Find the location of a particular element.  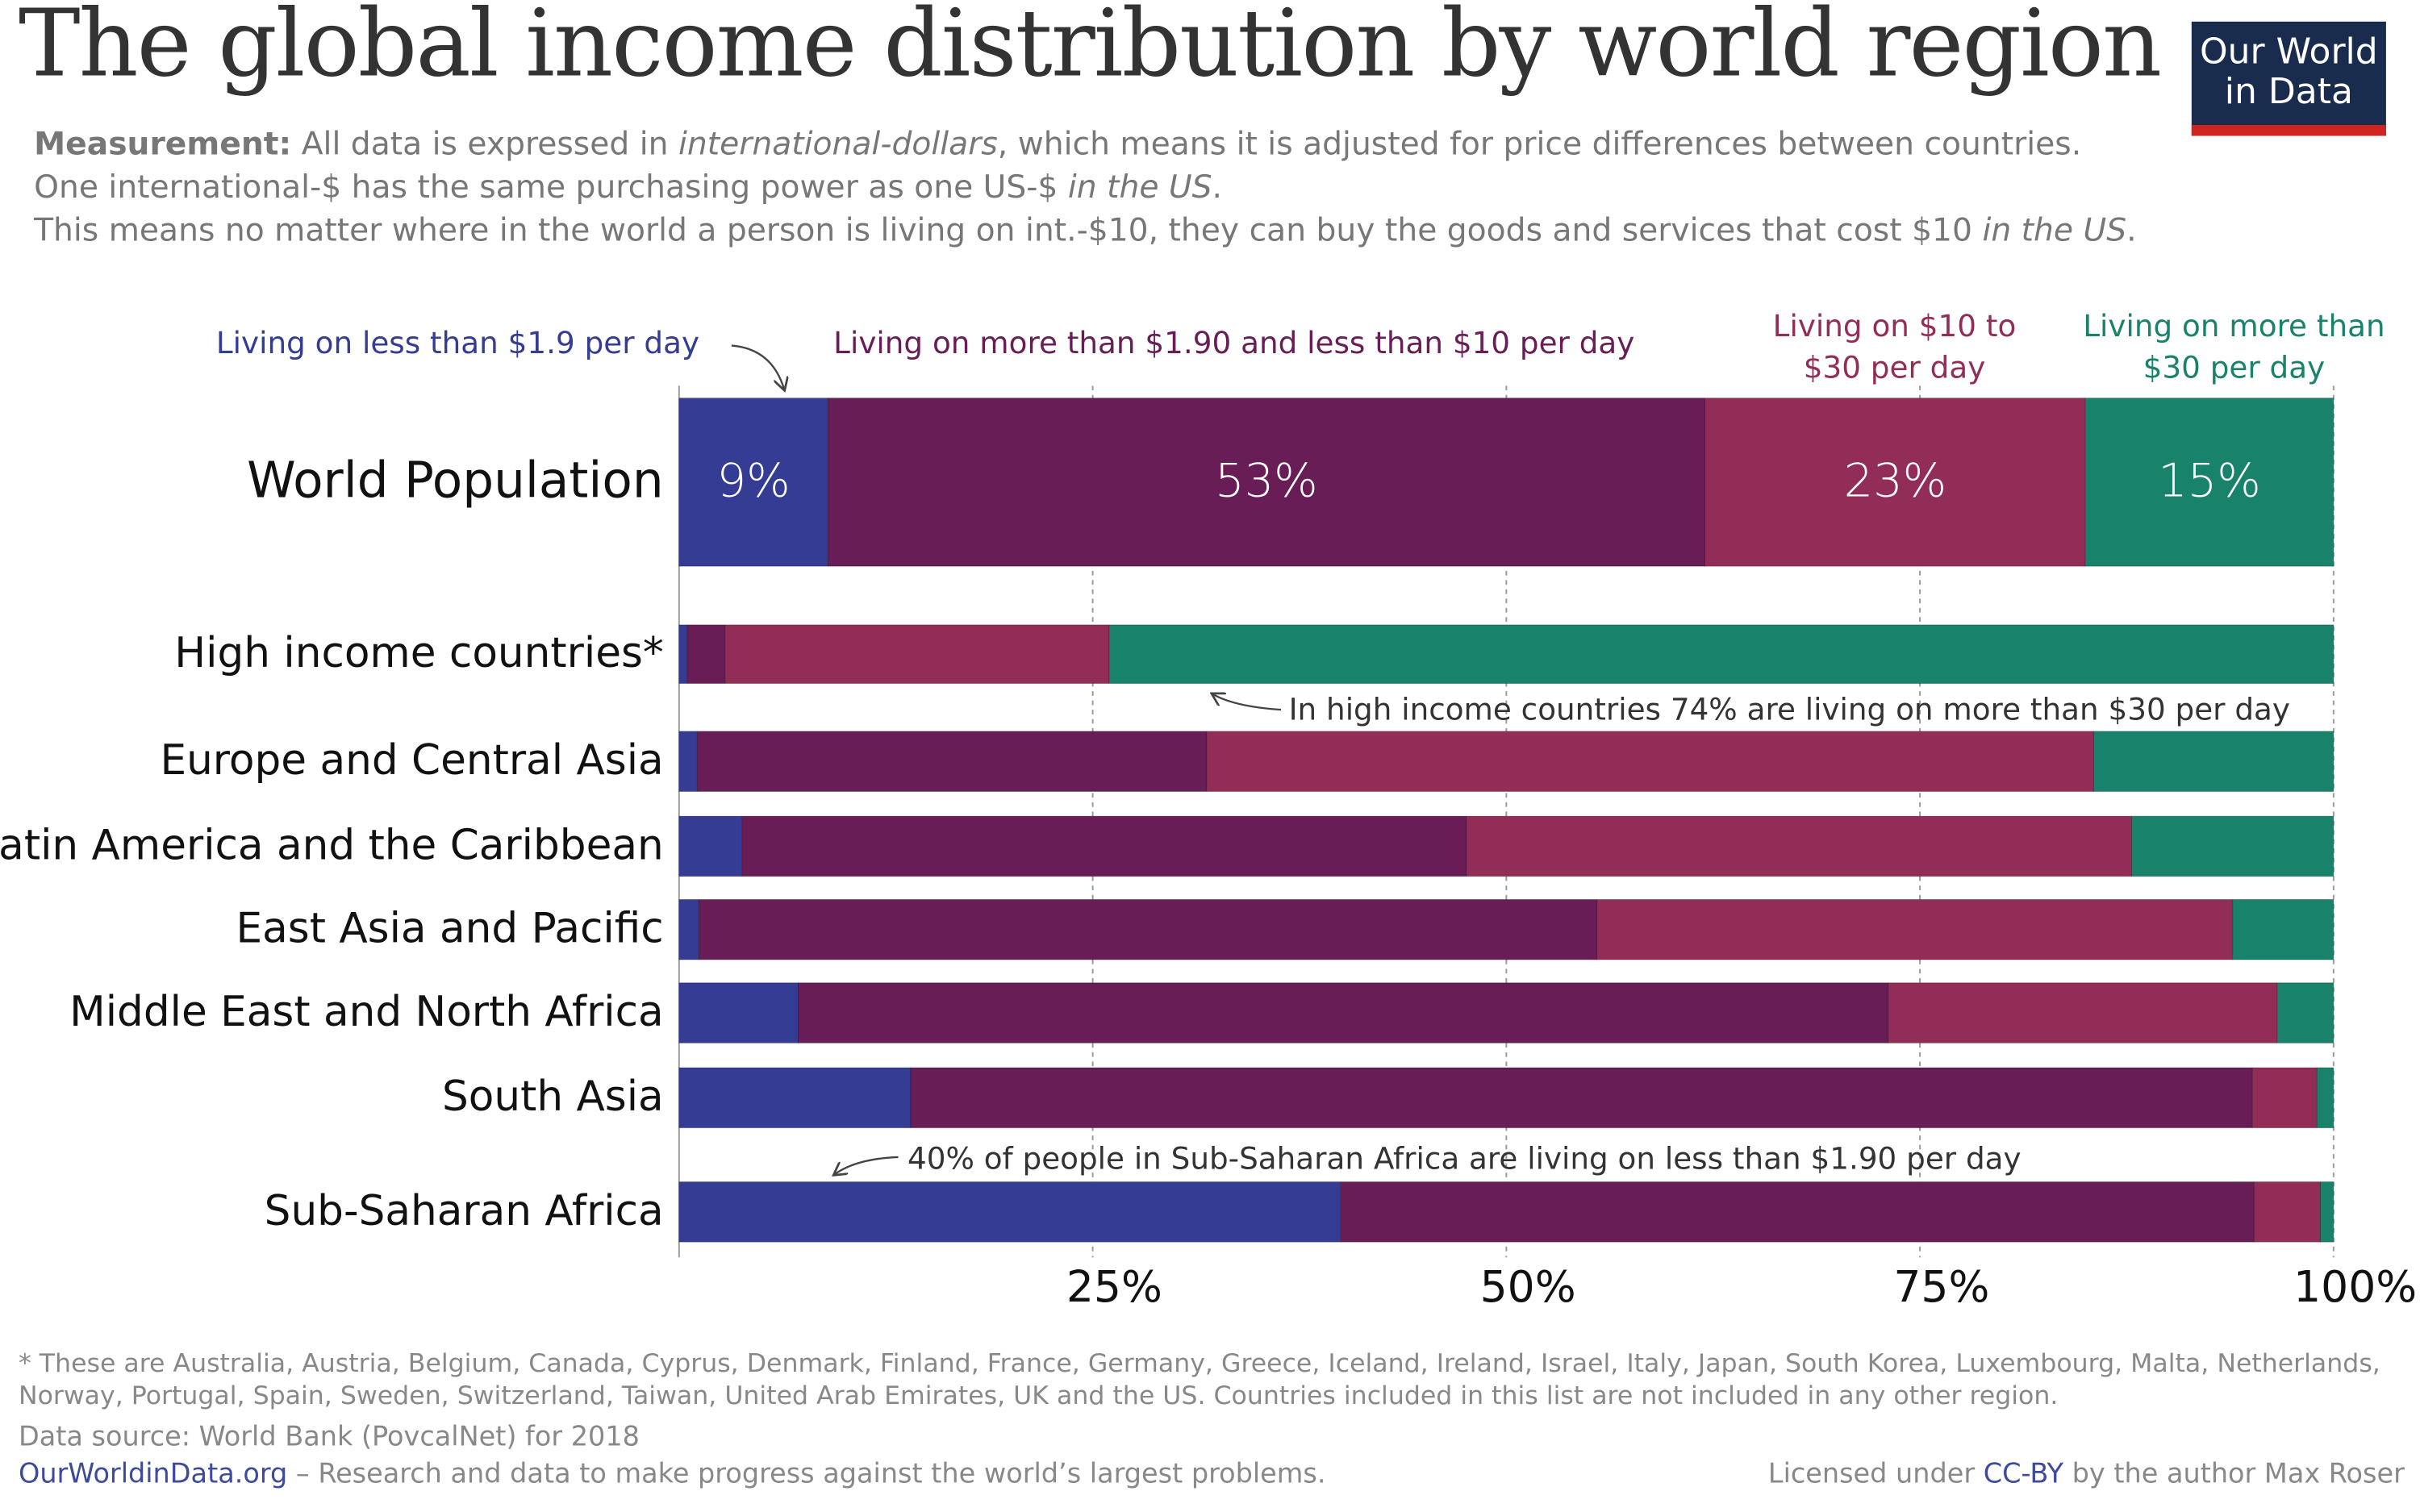

legend-entry: Living on more than $30 per day is located at coordinates (2234, 347).